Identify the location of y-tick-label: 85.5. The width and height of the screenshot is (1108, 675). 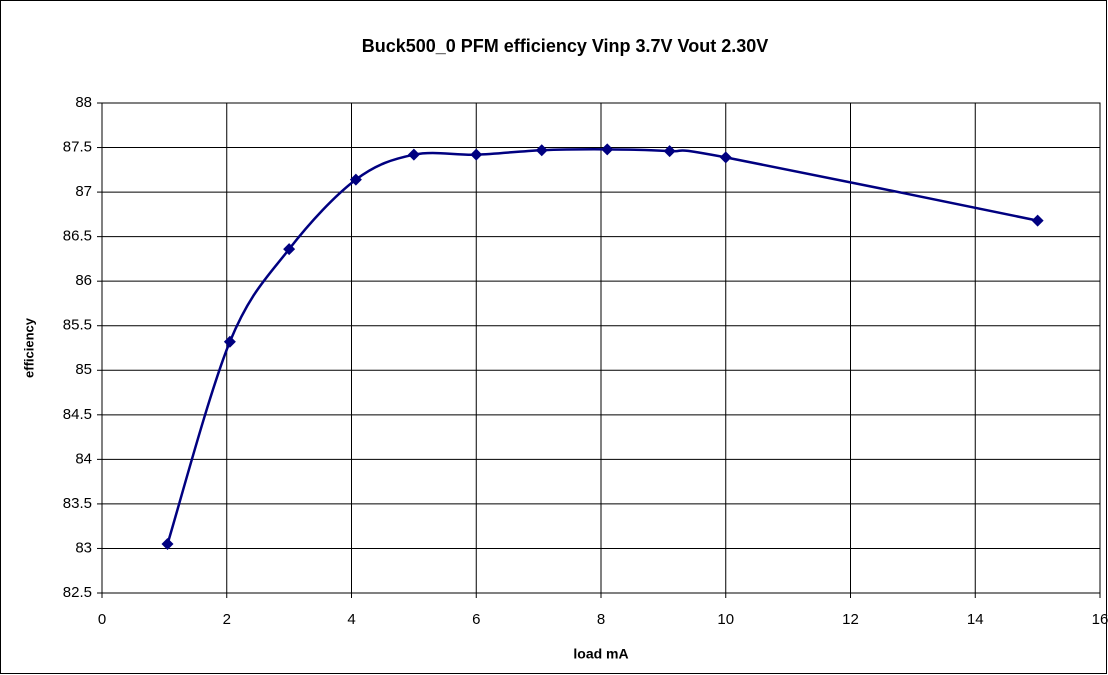
(77, 325).